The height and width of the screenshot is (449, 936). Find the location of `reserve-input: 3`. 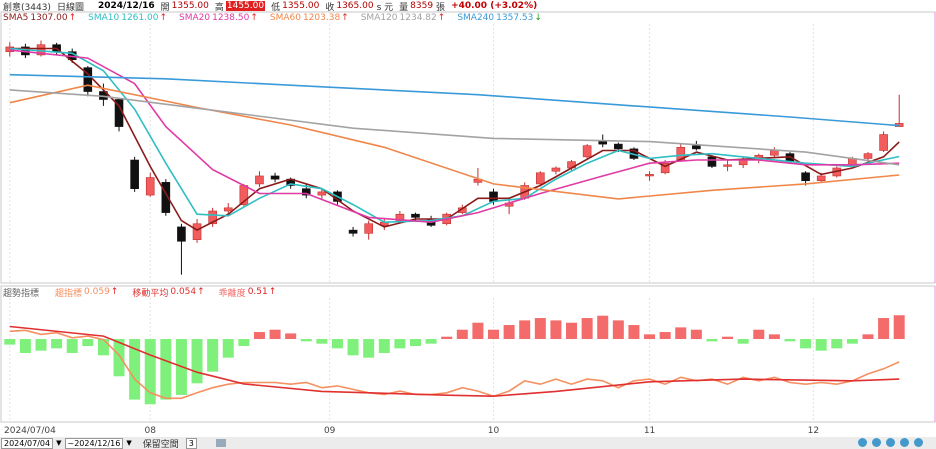

reserve-input: 3 is located at coordinates (191, 443).